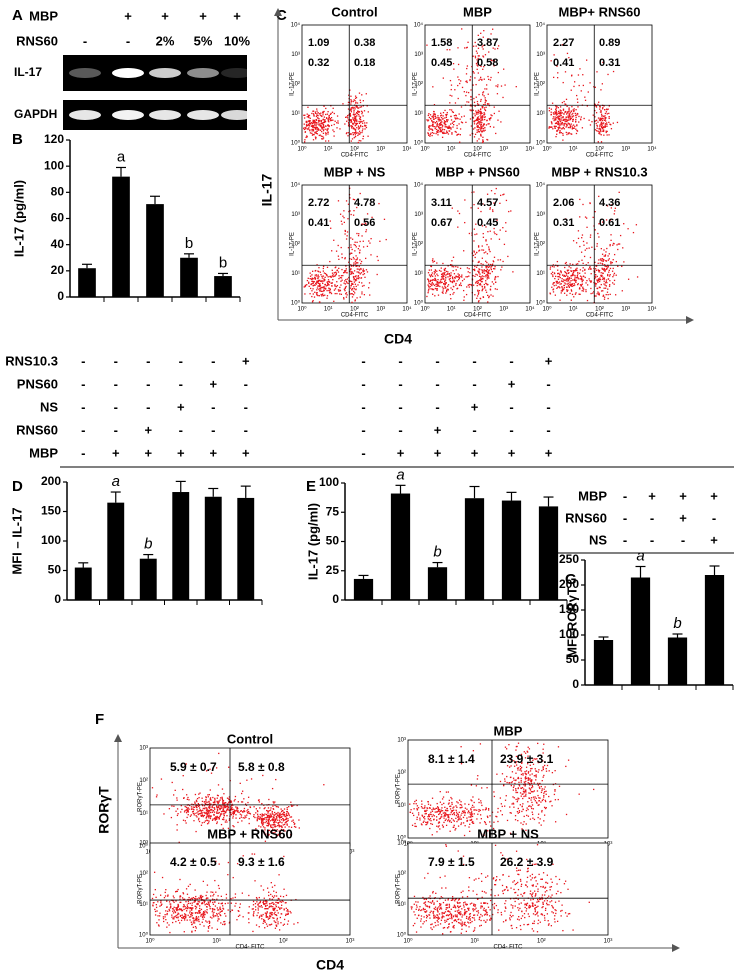 The height and width of the screenshot is (977, 736). What do you see at coordinates (364, 43) in the screenshot?
I see `quadrant-value: 0.38` at bounding box center [364, 43].